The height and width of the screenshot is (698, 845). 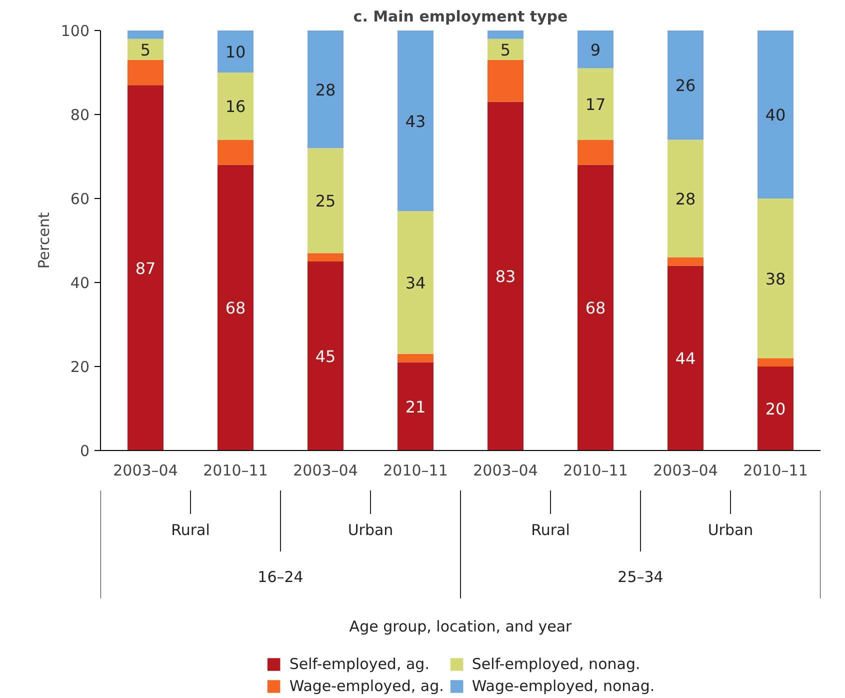 I want to click on legend-label: Self-employed, ag., so click(x=359, y=664).